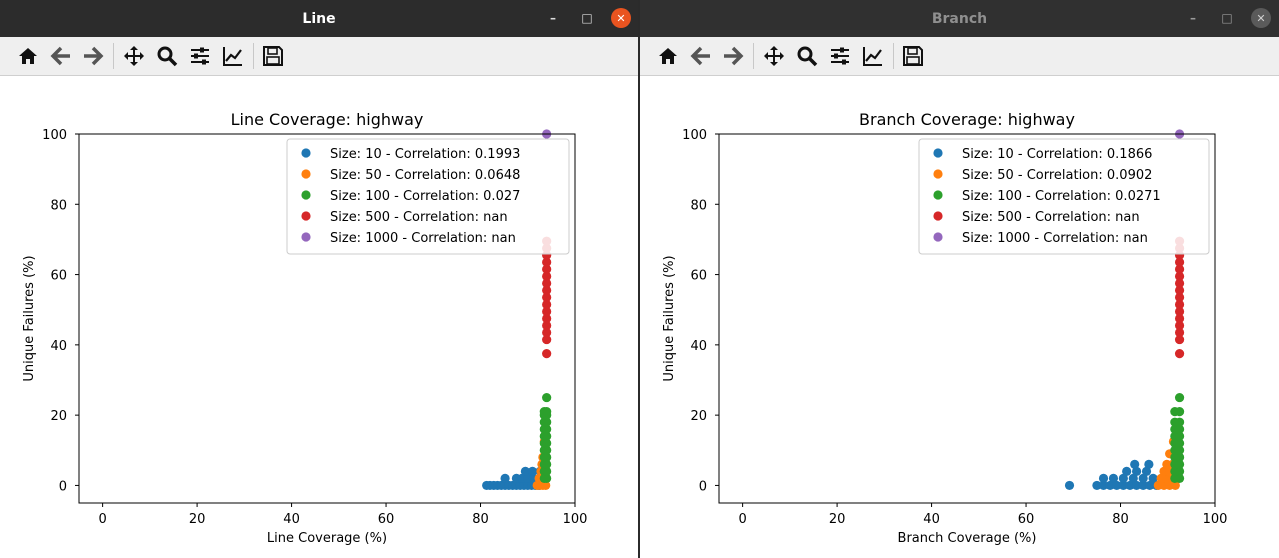 This screenshot has height=558, width=1279. Describe the element at coordinates (698, 276) in the screenshot. I see `y-tick-label: 60` at that location.